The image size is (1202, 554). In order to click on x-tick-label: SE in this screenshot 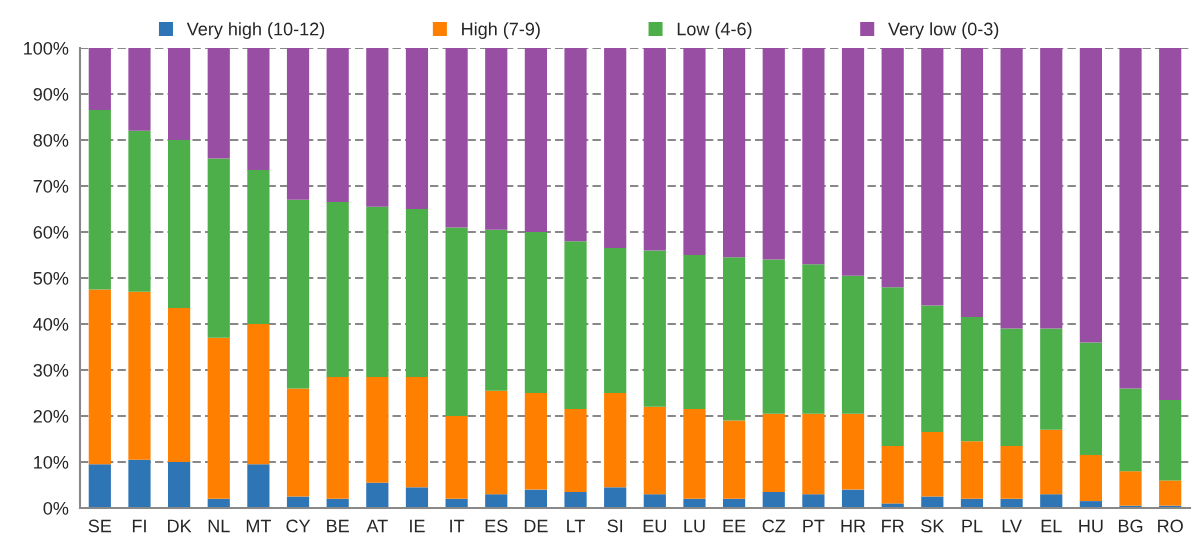, I will do `click(100, 526)`.